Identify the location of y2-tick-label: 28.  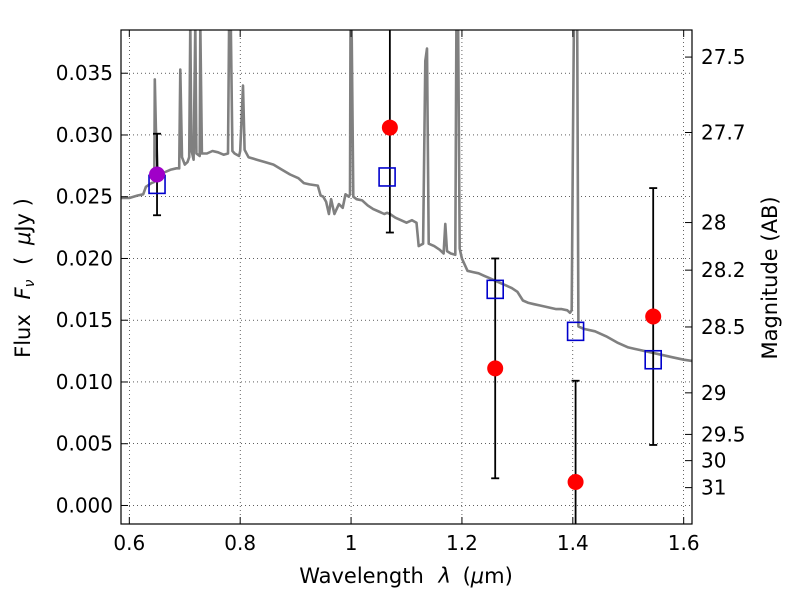
(713, 223).